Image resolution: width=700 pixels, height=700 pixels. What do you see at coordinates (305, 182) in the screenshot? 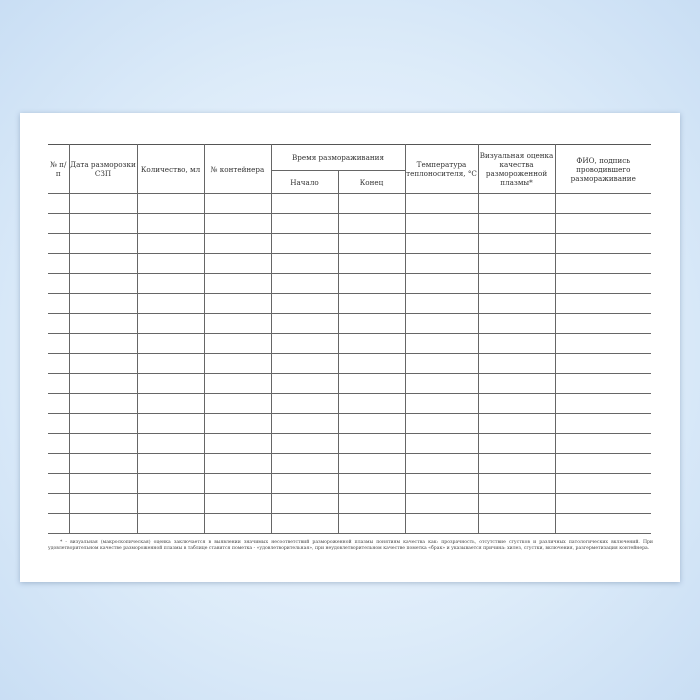
I see `header-start: Начало` at bounding box center [305, 182].